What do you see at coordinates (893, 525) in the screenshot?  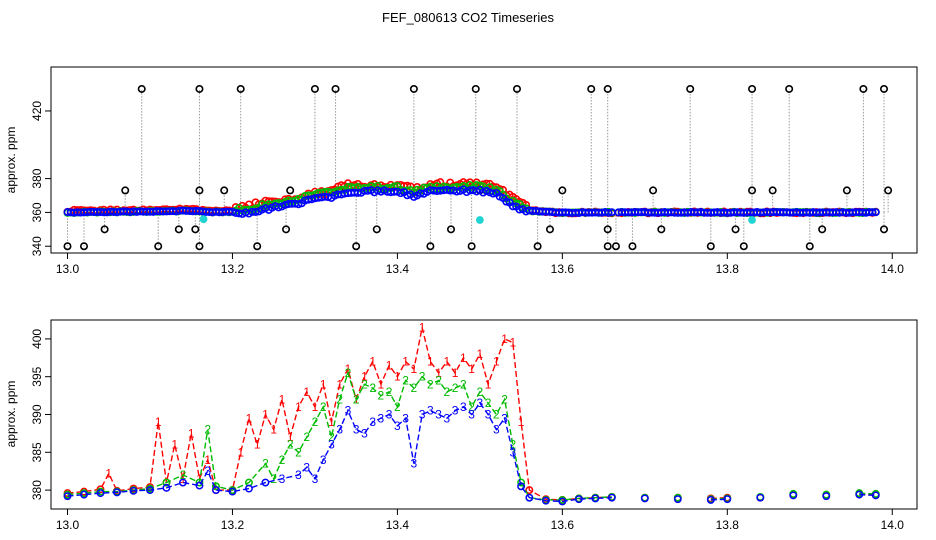 I see `bottom-xtick-label: 14.0` at bounding box center [893, 525].